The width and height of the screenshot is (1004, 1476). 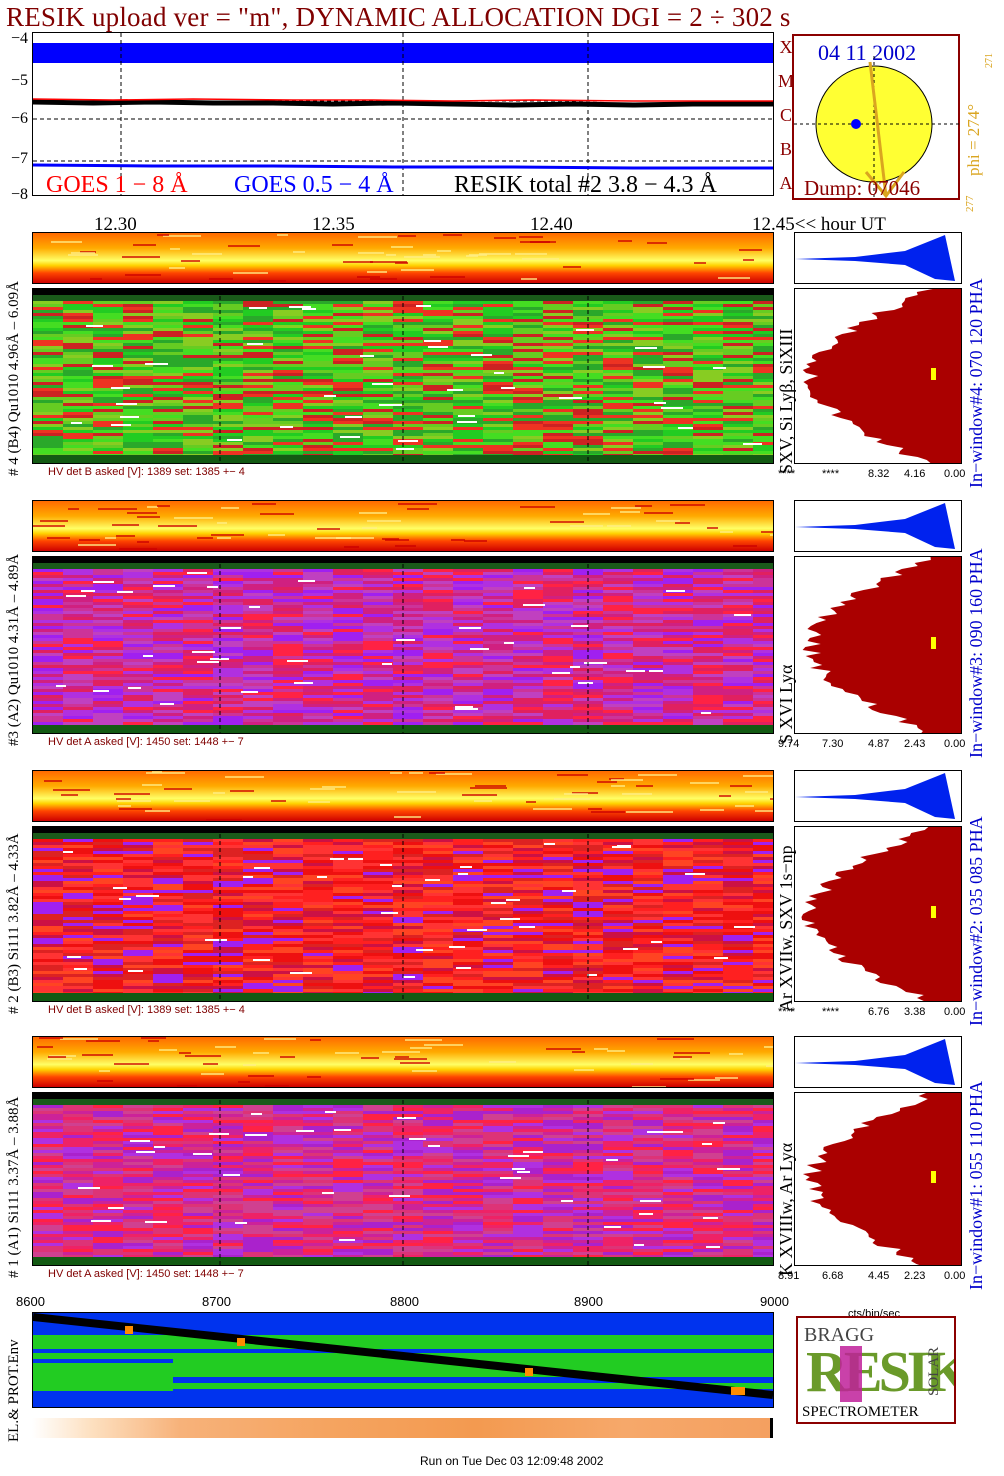 What do you see at coordinates (831, 1012) in the screenshot?
I see `spectrum-axis-tick: ****` at bounding box center [831, 1012].